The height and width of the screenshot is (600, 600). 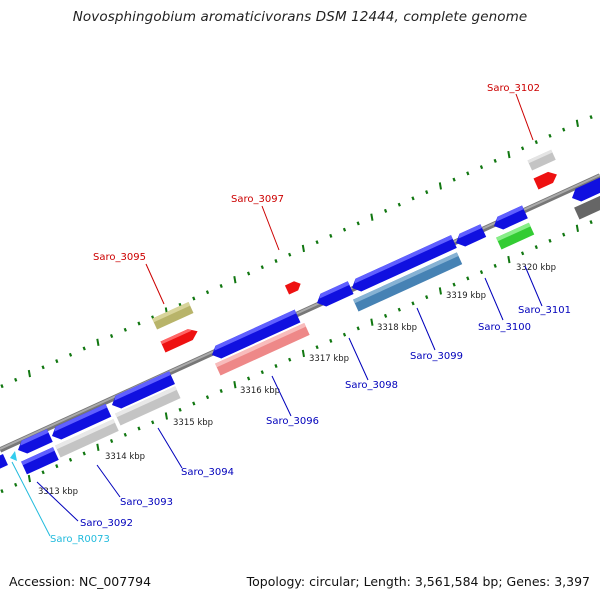 I want to click on gene-saro-3094b-top, so click(x=142, y=391).